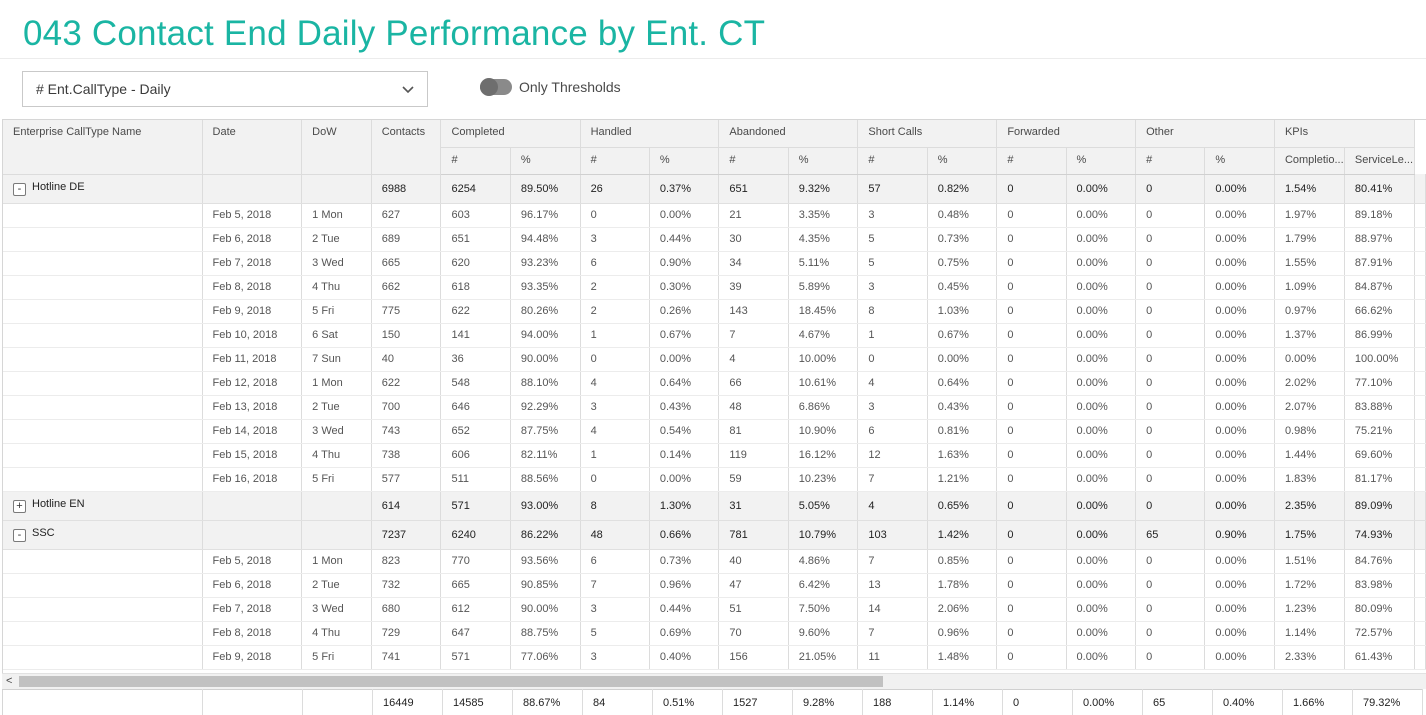 Image resolution: width=1426 pixels, height=715 pixels. Describe the element at coordinates (496, 87) in the screenshot. I see `toggle-switch` at that location.